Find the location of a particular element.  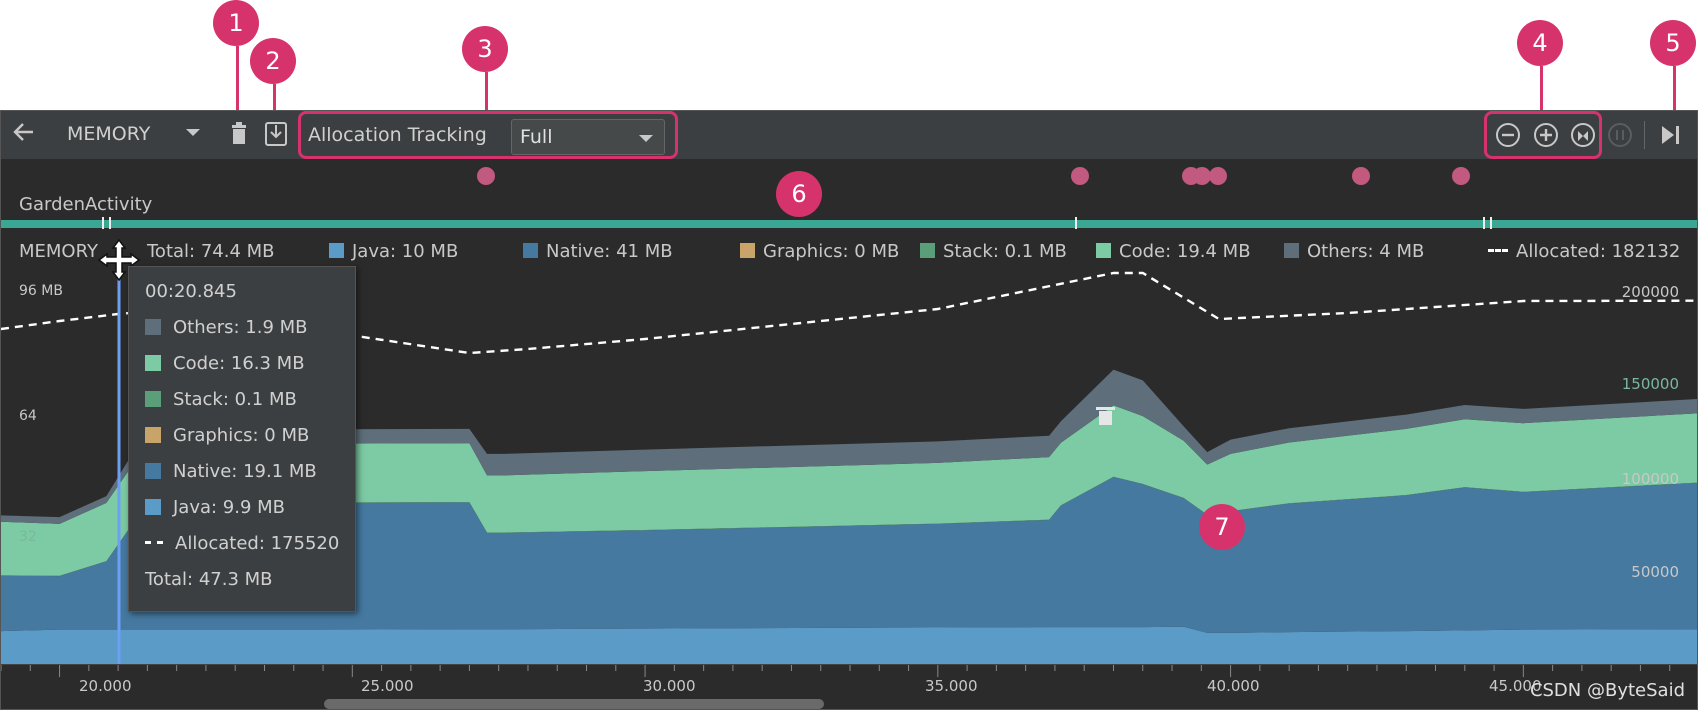

legend-others-text: Others: 4 MB is located at coordinates (1366, 251).